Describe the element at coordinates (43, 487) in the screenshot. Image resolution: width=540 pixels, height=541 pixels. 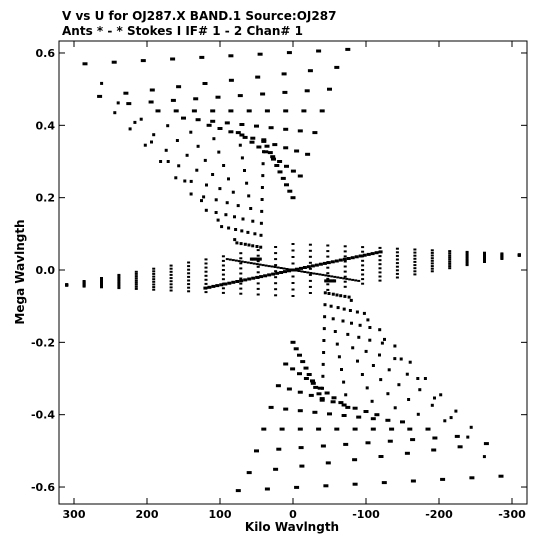
I see `y-tick-label: -0.6` at that location.